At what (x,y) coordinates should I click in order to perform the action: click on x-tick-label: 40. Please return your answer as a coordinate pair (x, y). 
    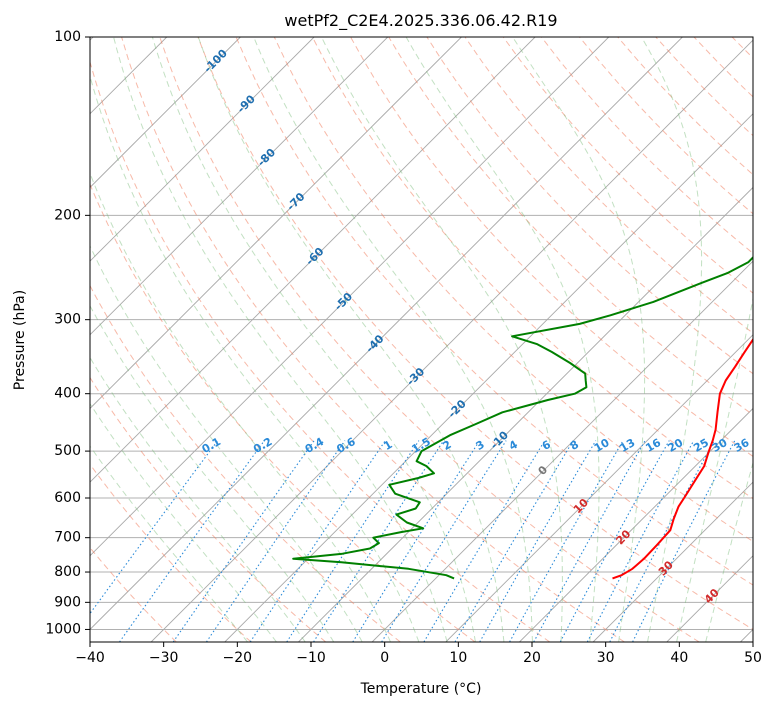
    Looking at the image, I should click on (679, 658).